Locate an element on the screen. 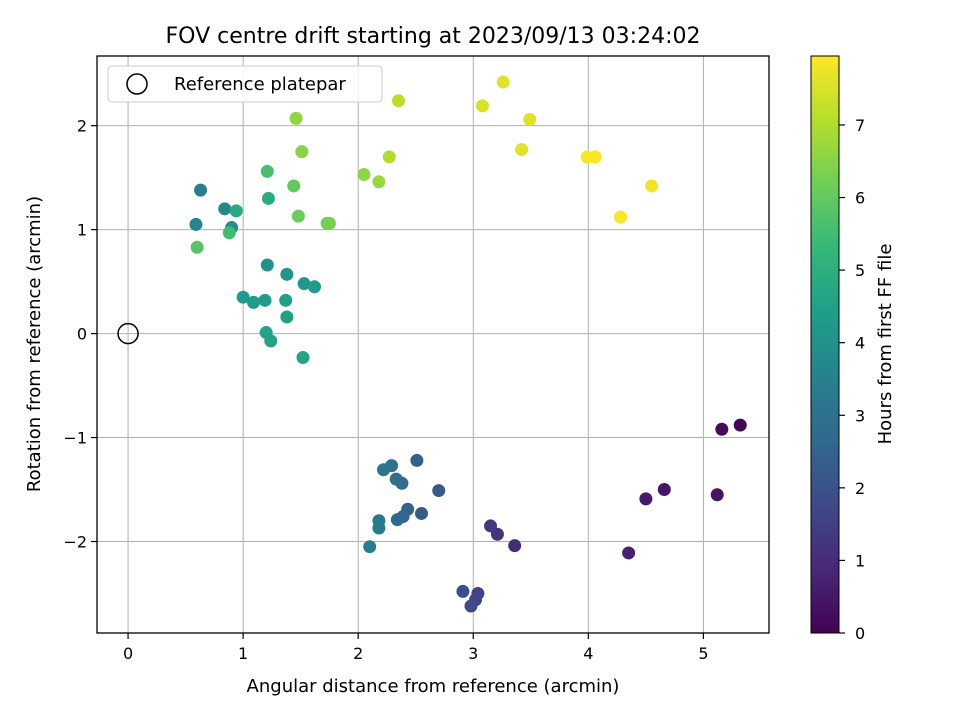 The width and height of the screenshot is (960, 720). legend-open-circle-icon is located at coordinates (137, 84).